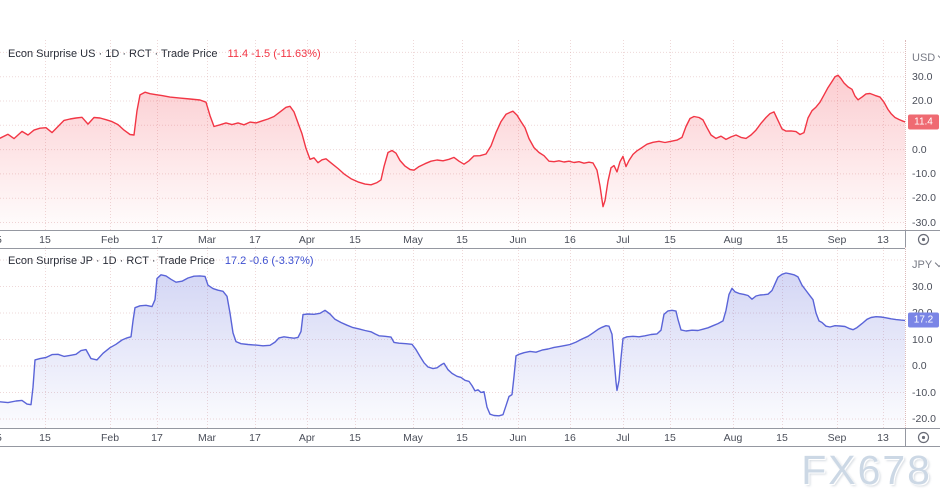 This screenshot has height=500, width=940. I want to click on us-currency-dropdown: USD, so click(926, 57).